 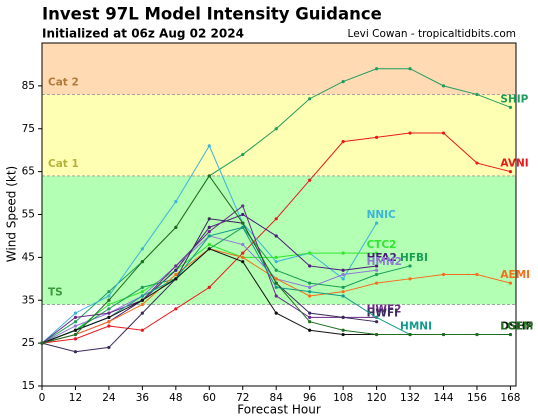 What do you see at coordinates (310, 398) in the screenshot?
I see `x-tick-label: 96` at bounding box center [310, 398].